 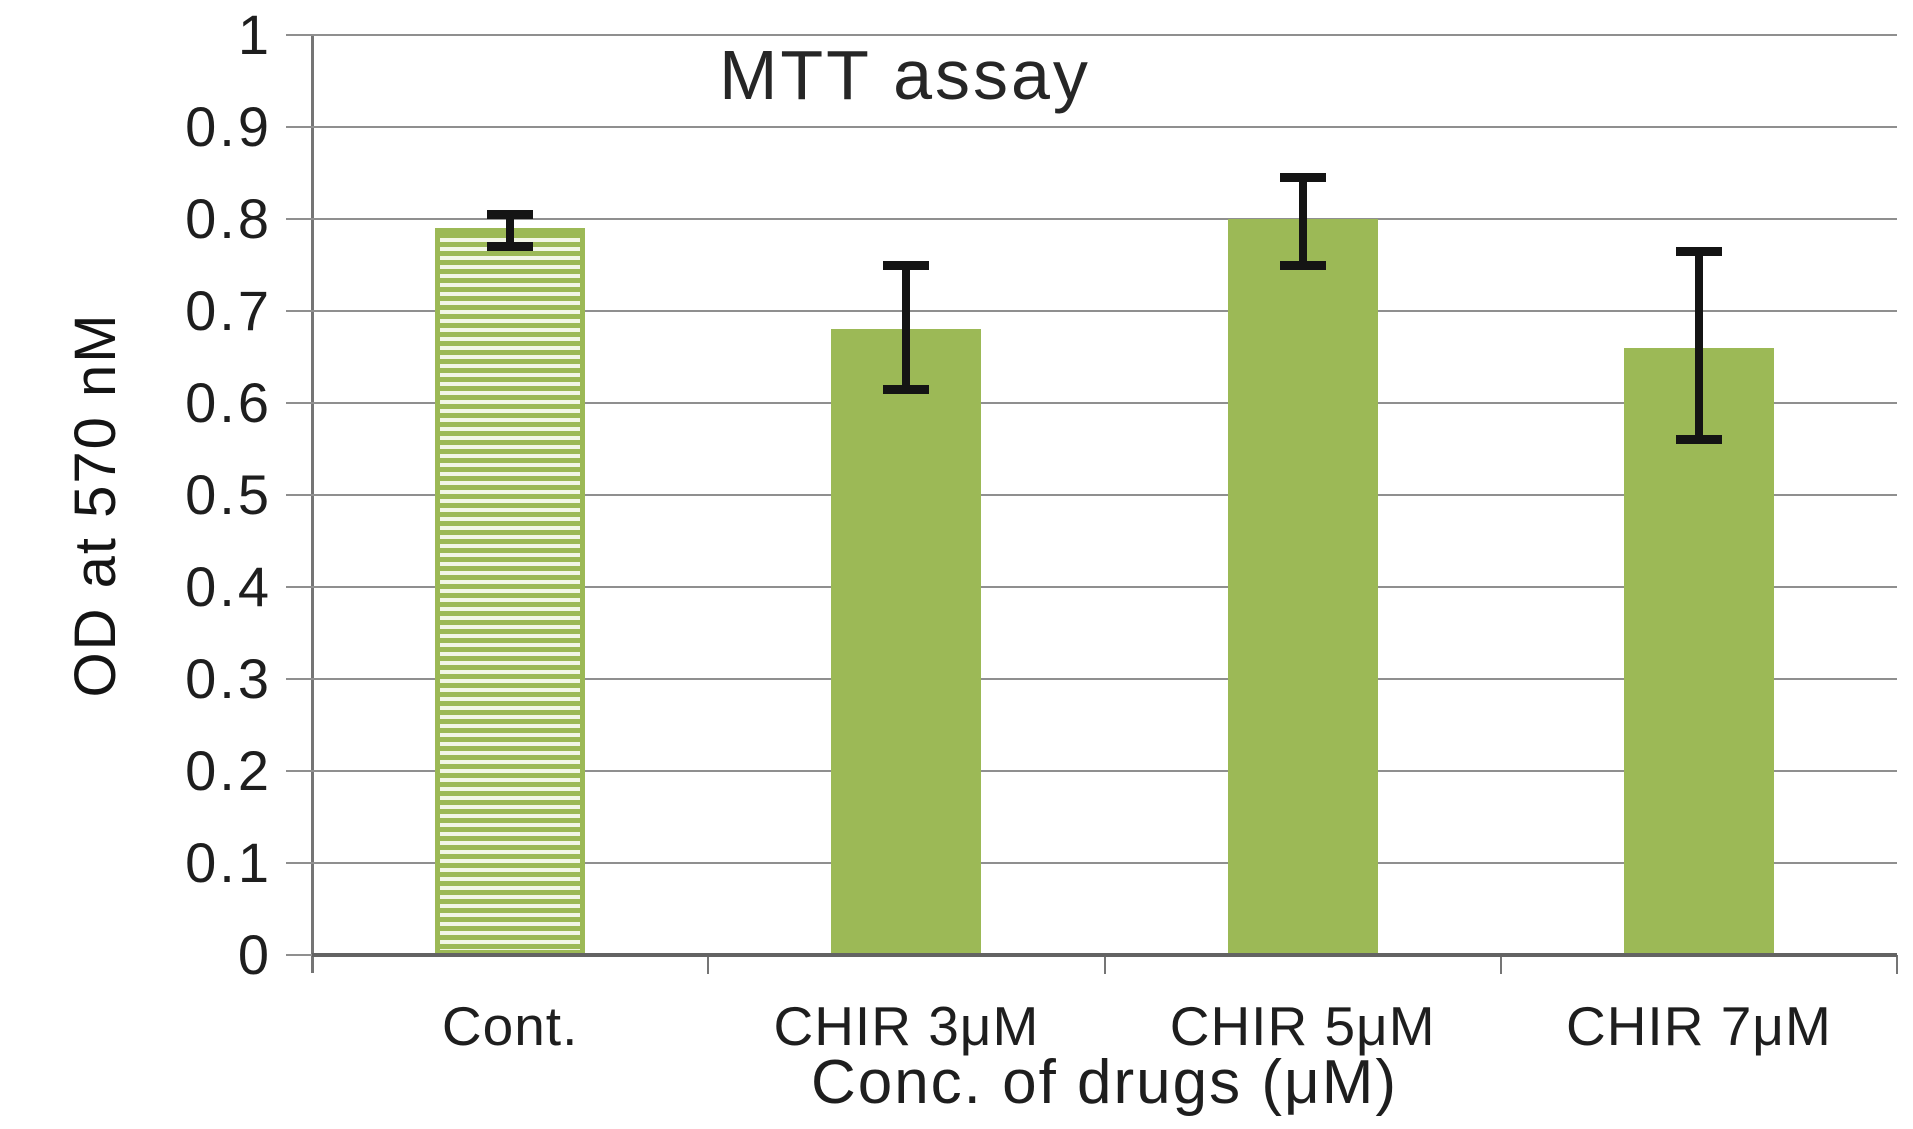 I want to click on y-tick-label-0.5: 0.5, so click(x=228, y=494).